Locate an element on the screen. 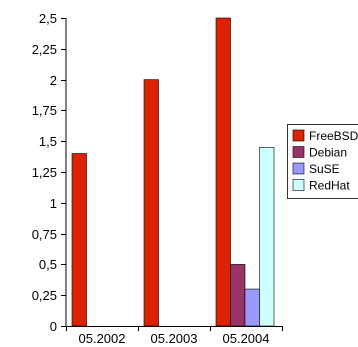 The width and height of the screenshot is (358, 347). legend: FreeBSD Debian SuSE RedHat is located at coordinates (322, 161).